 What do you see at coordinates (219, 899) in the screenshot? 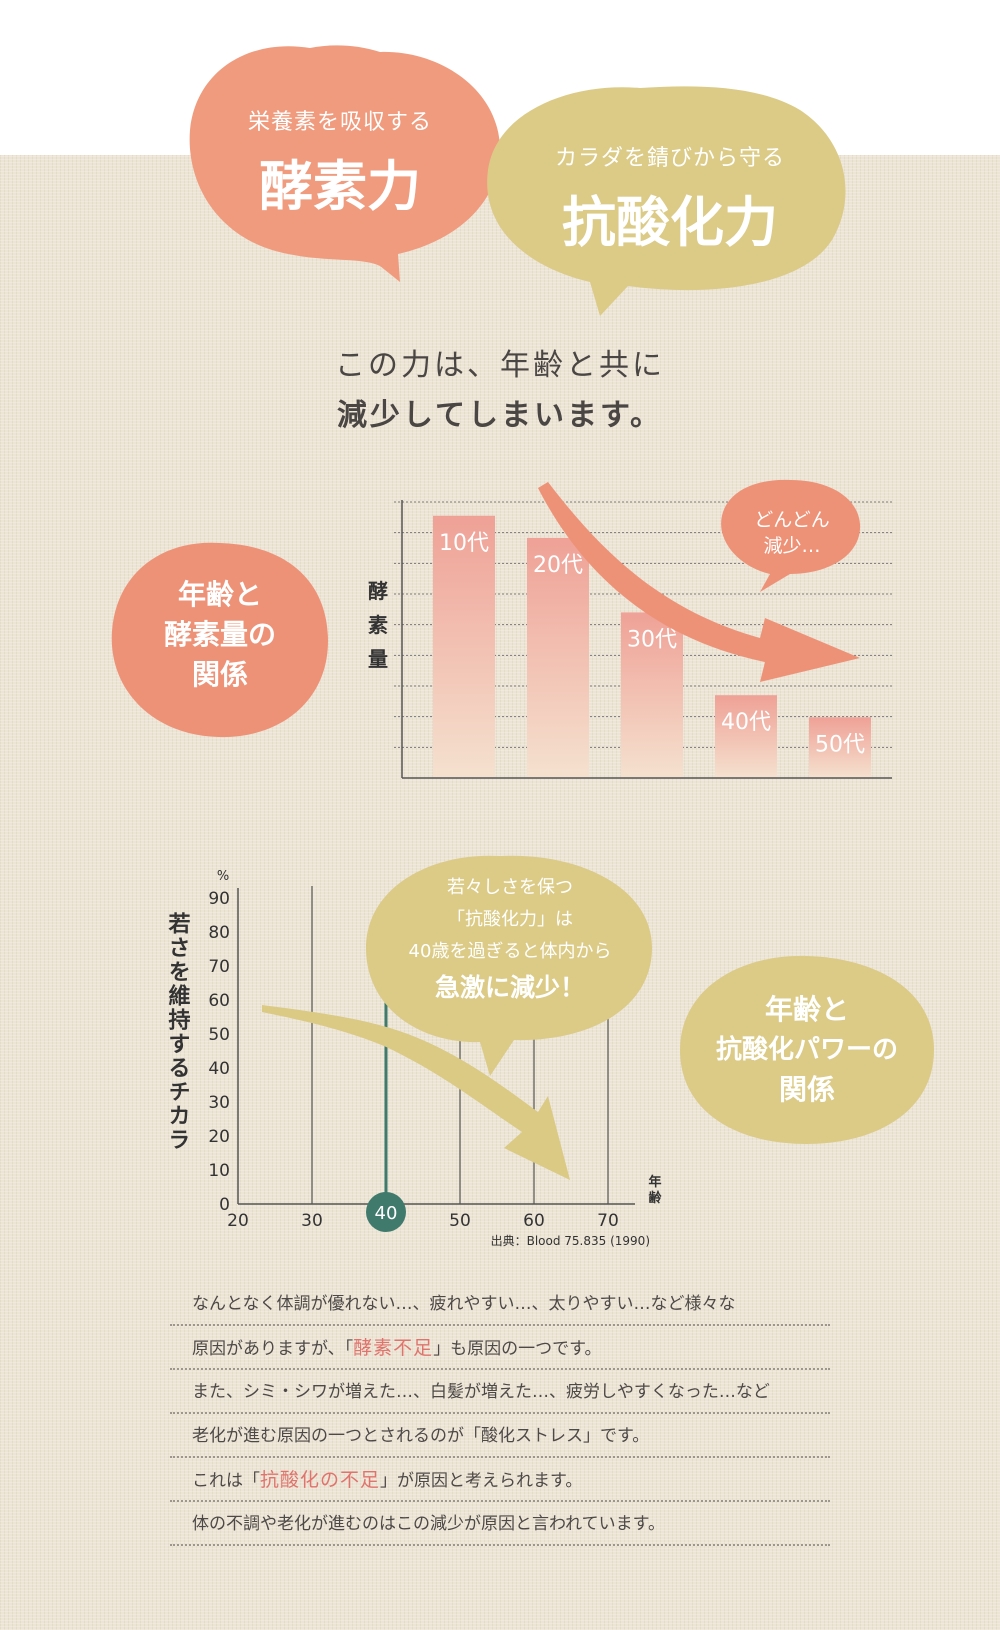
I see `chart2-y-tick: 90` at bounding box center [219, 899].